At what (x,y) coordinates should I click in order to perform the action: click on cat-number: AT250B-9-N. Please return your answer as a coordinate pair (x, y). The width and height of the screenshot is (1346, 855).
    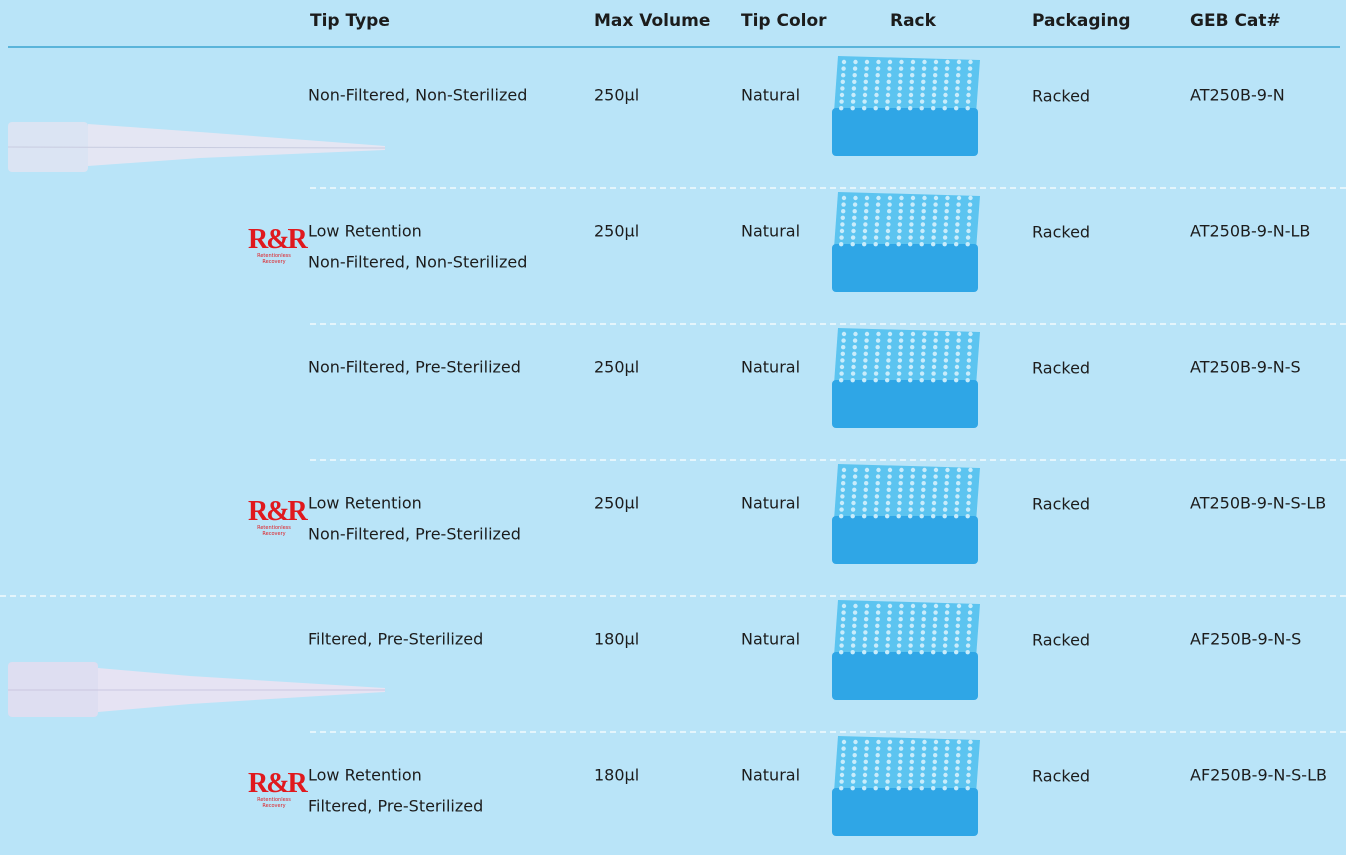
    Looking at the image, I should click on (1237, 95).